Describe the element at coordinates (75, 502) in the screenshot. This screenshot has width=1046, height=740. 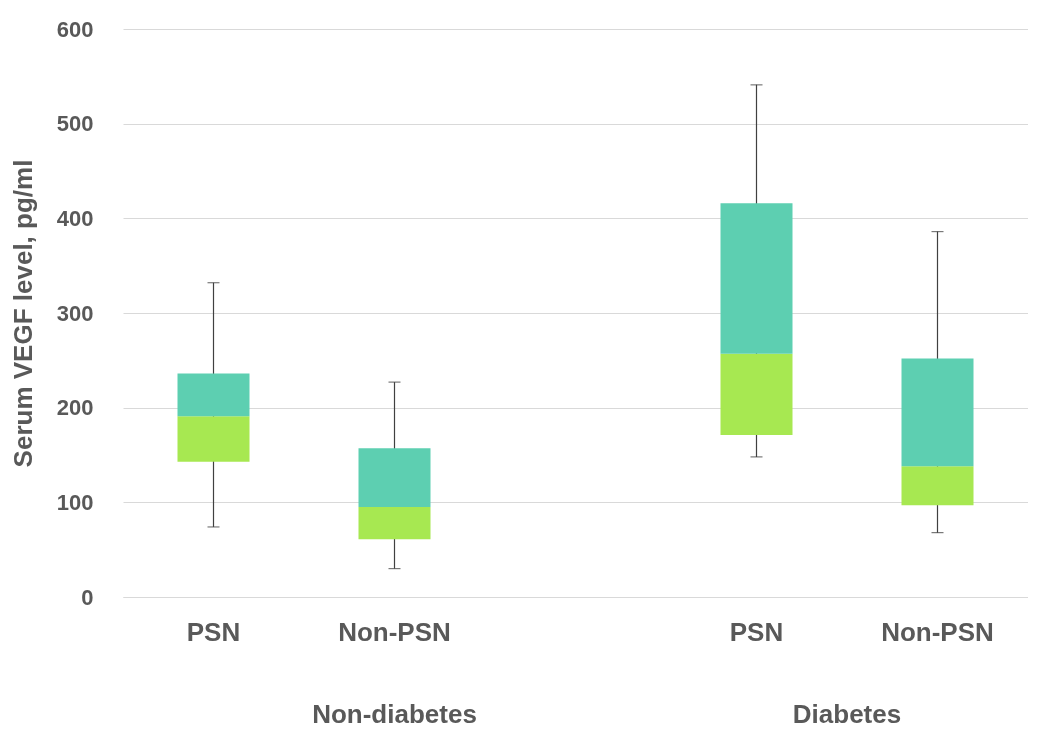
I see `y-tick-label: 100` at that location.